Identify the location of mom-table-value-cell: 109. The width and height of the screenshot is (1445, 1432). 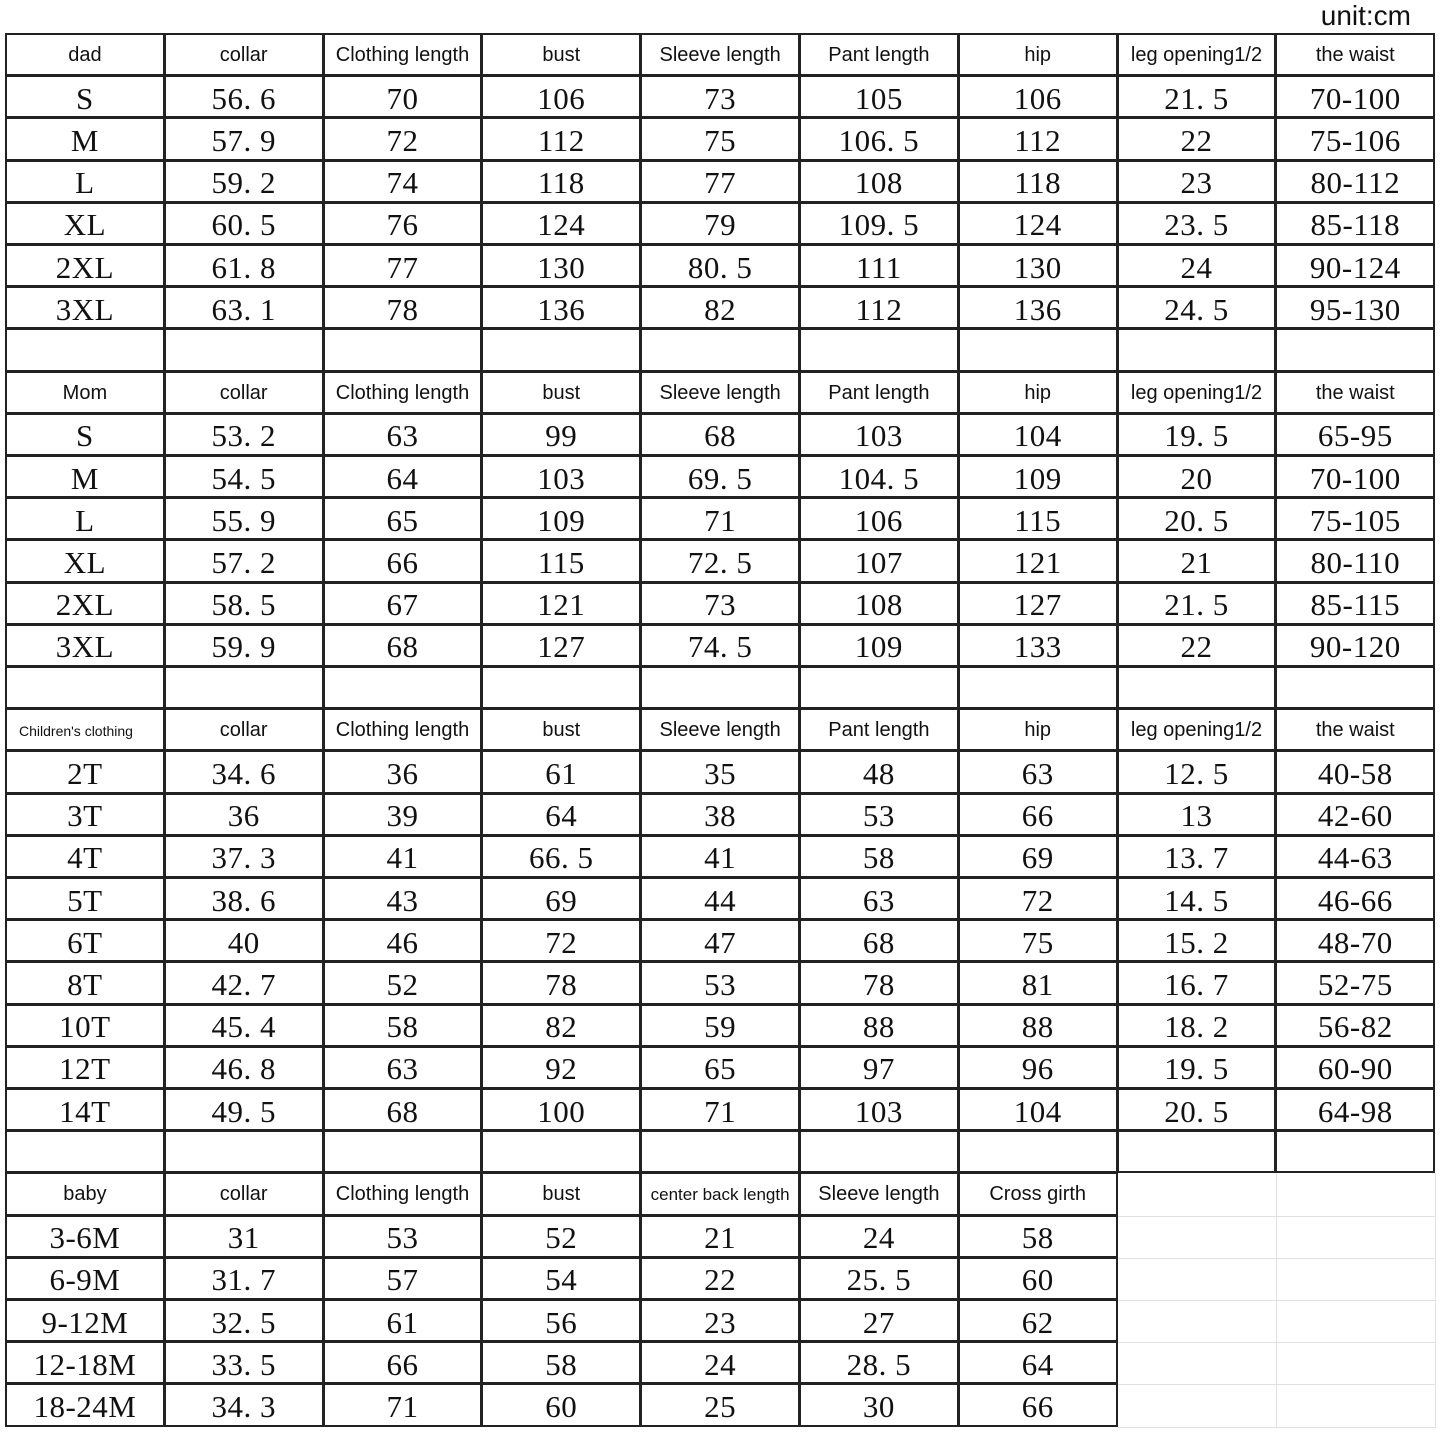
(1037, 477).